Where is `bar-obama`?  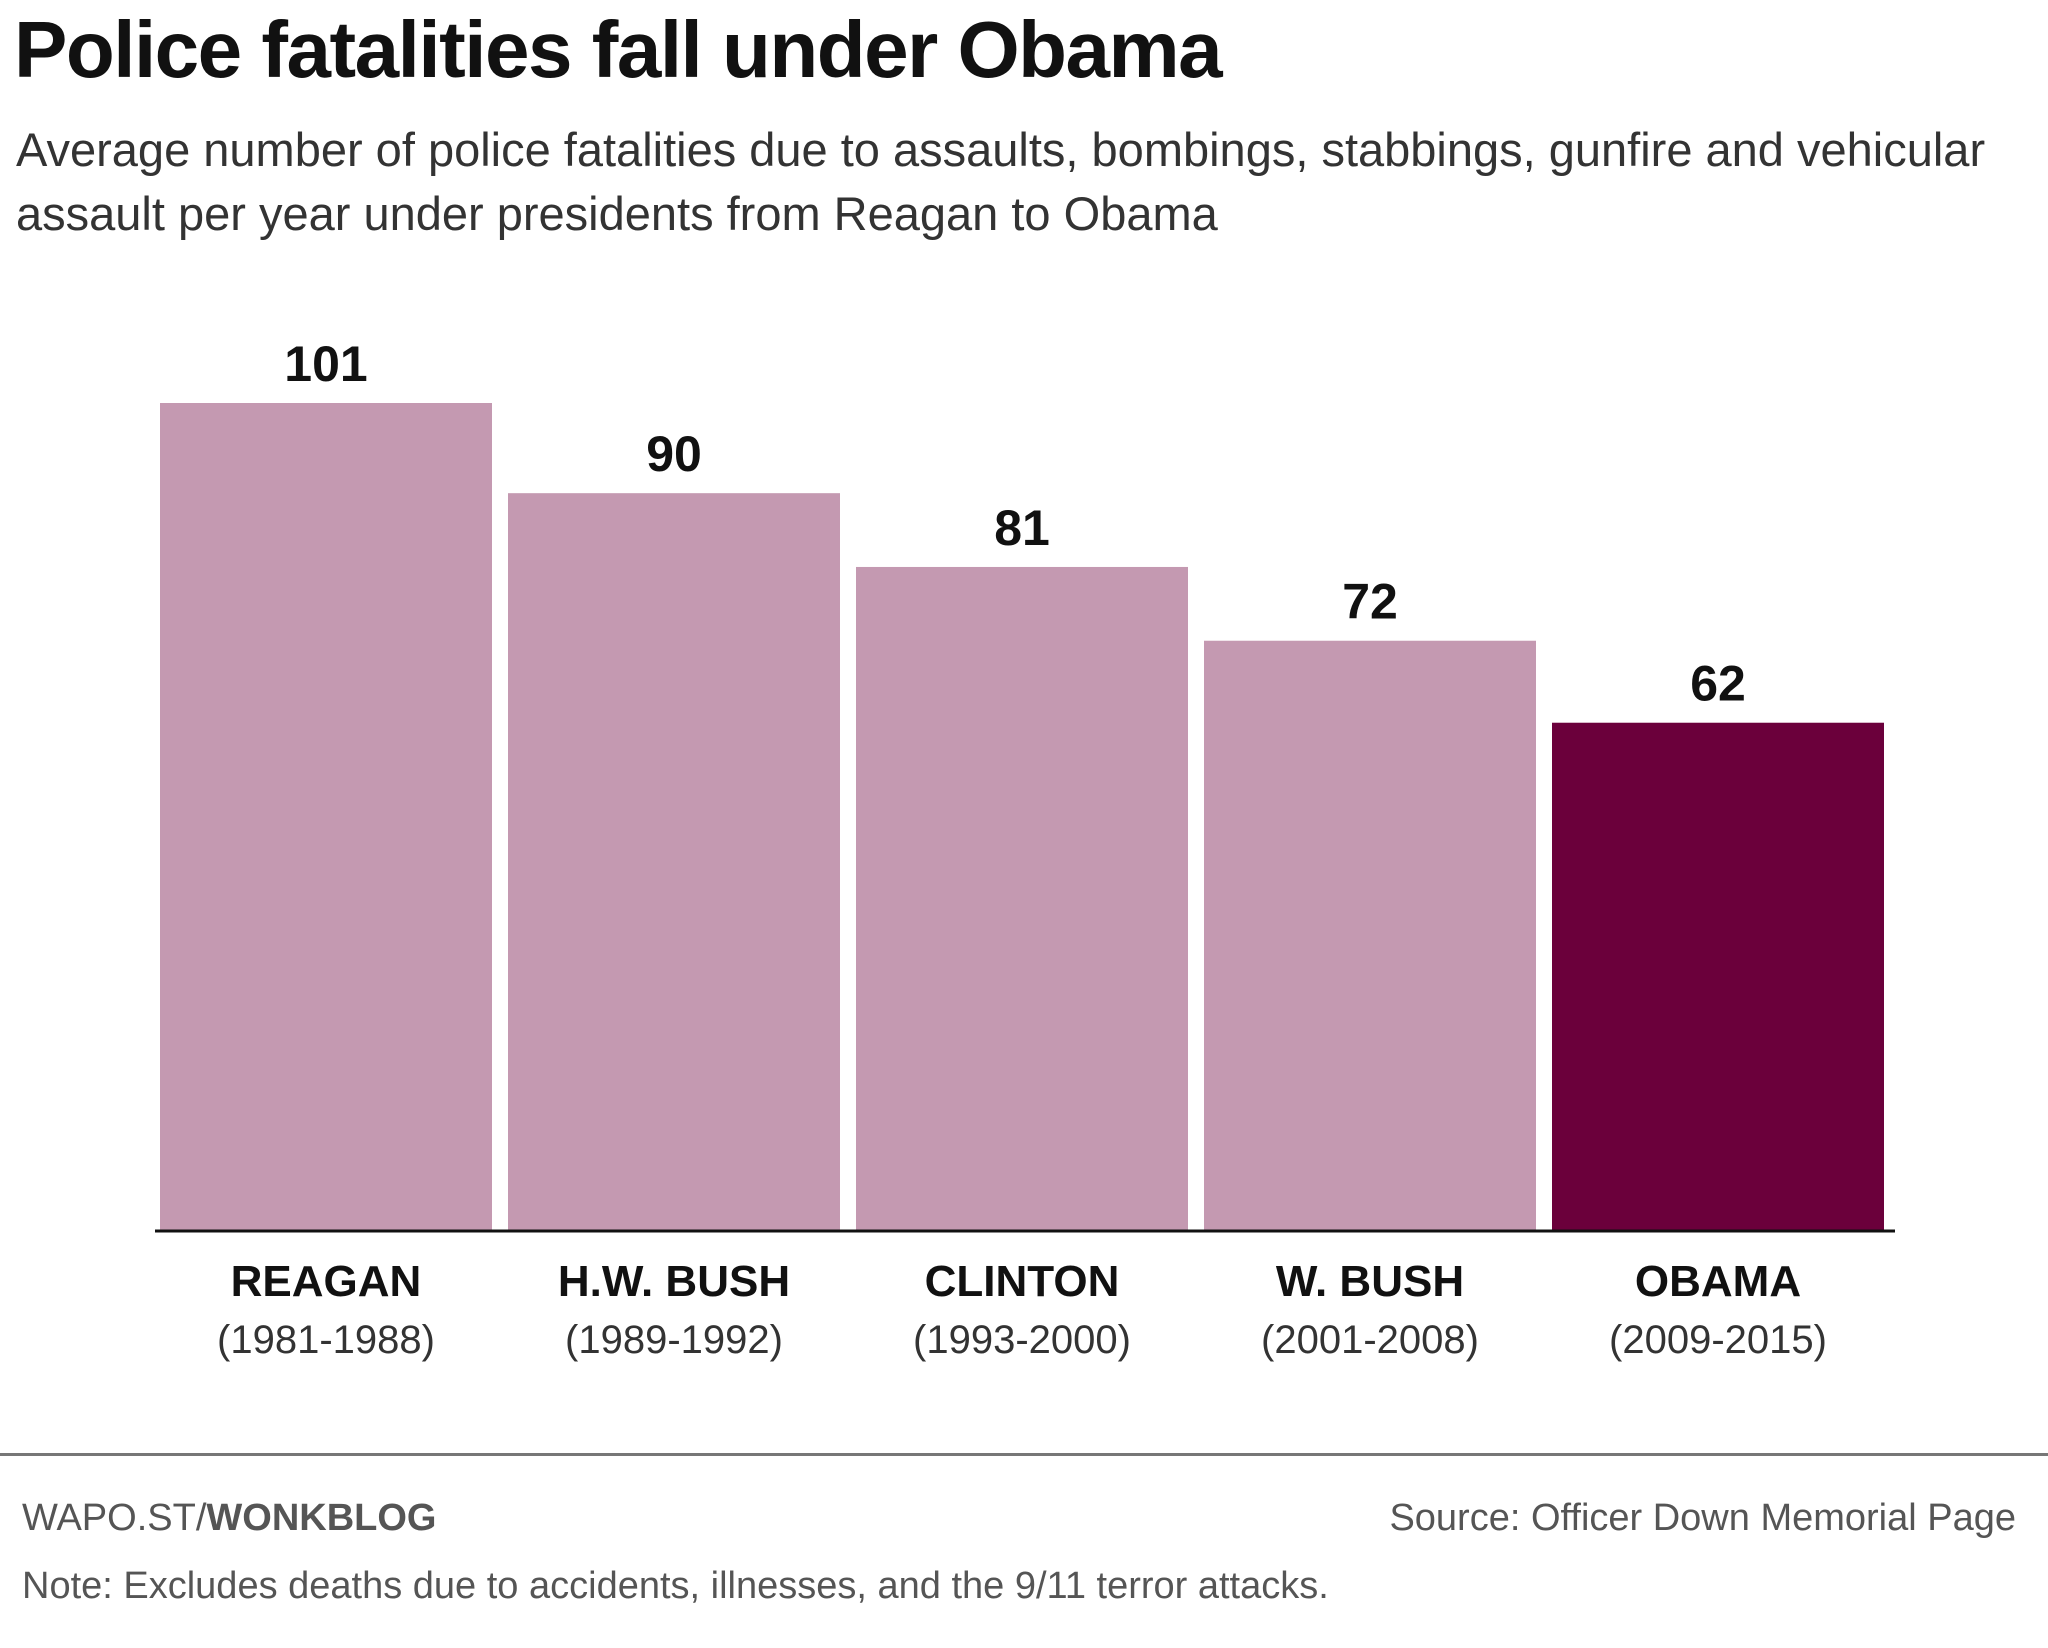
bar-obama is located at coordinates (1718, 976).